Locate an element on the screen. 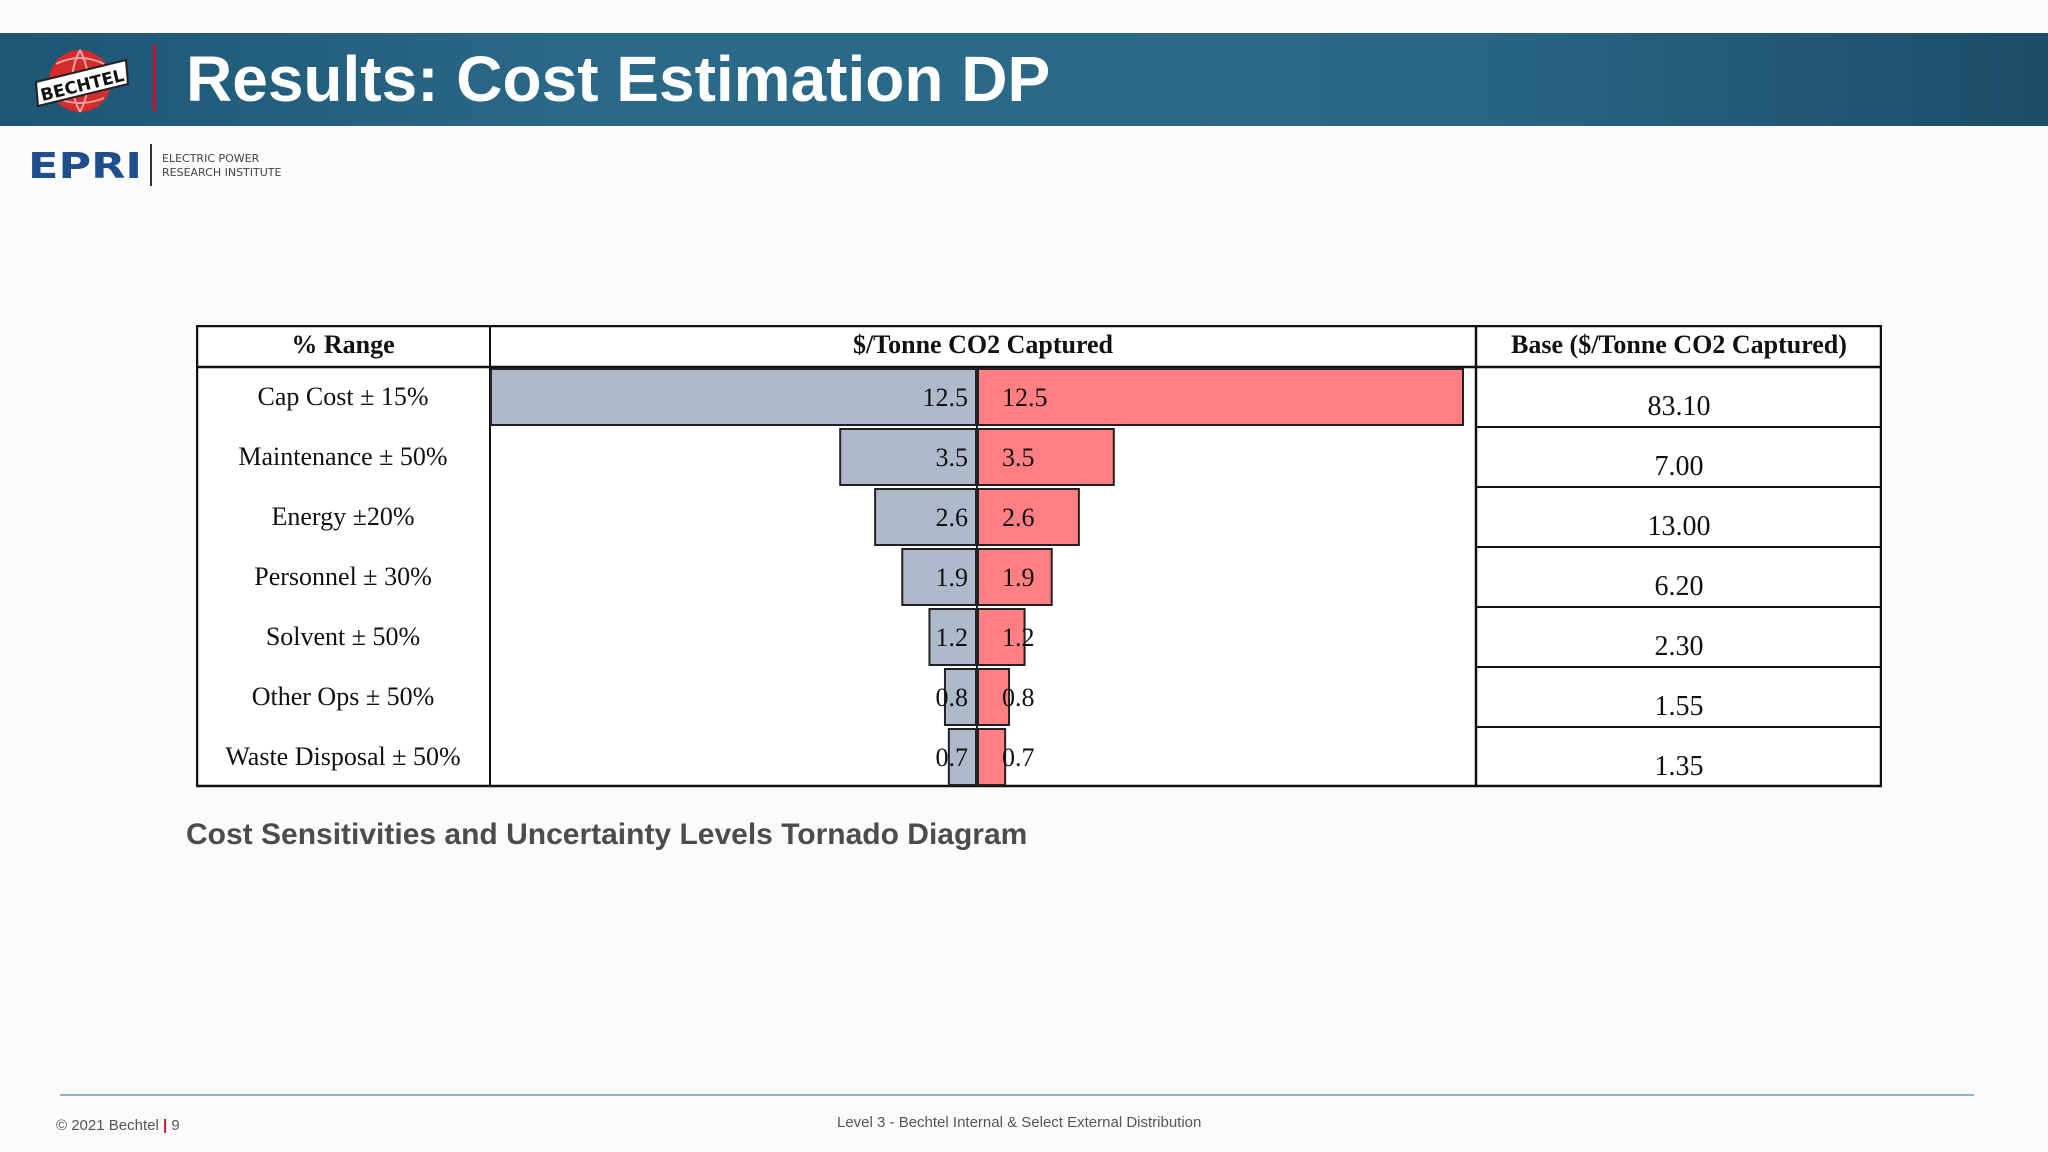 This screenshot has height=1152, width=2048. bar-low-label: 3.5 is located at coordinates (952, 457).